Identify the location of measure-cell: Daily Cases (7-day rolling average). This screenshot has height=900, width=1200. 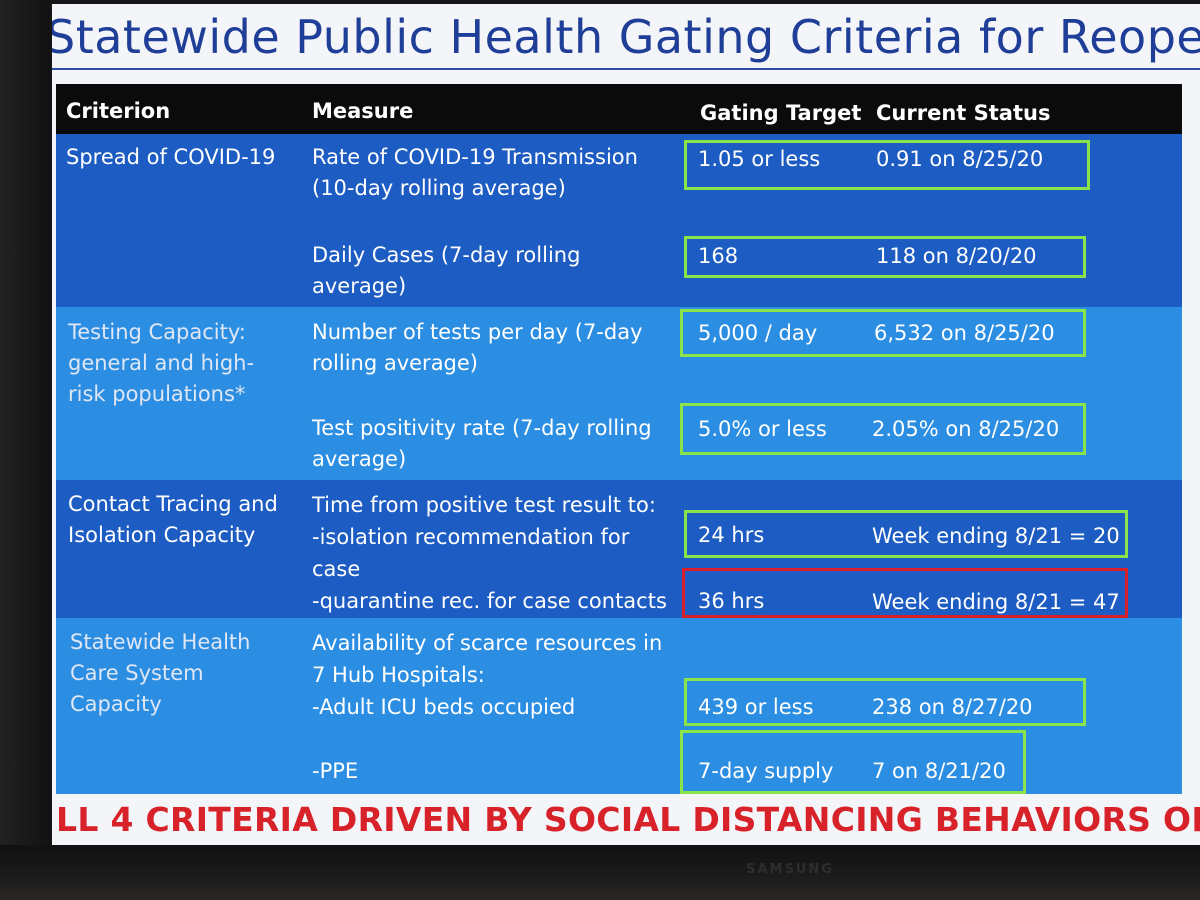
(446, 270).